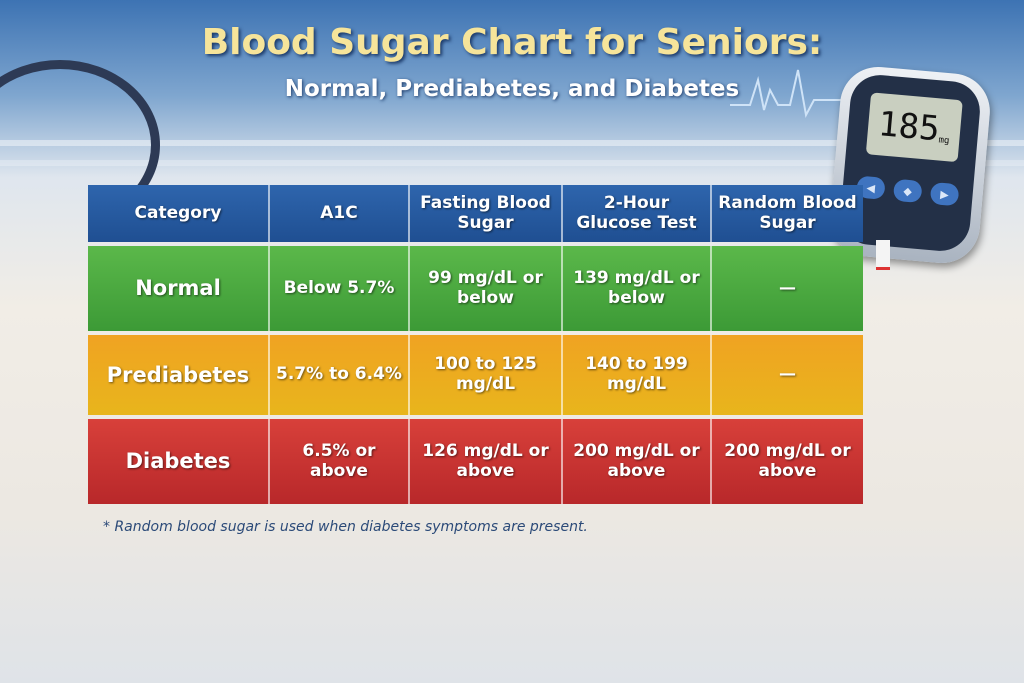 The height and width of the screenshot is (683, 1024). I want to click on meter-screen: 185 mg, so click(914, 127).